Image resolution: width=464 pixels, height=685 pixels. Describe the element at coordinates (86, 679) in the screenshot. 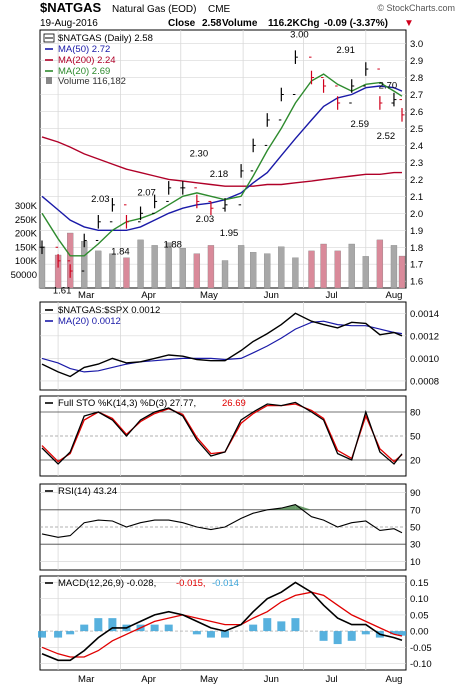

I see `month-label: Mar` at that location.